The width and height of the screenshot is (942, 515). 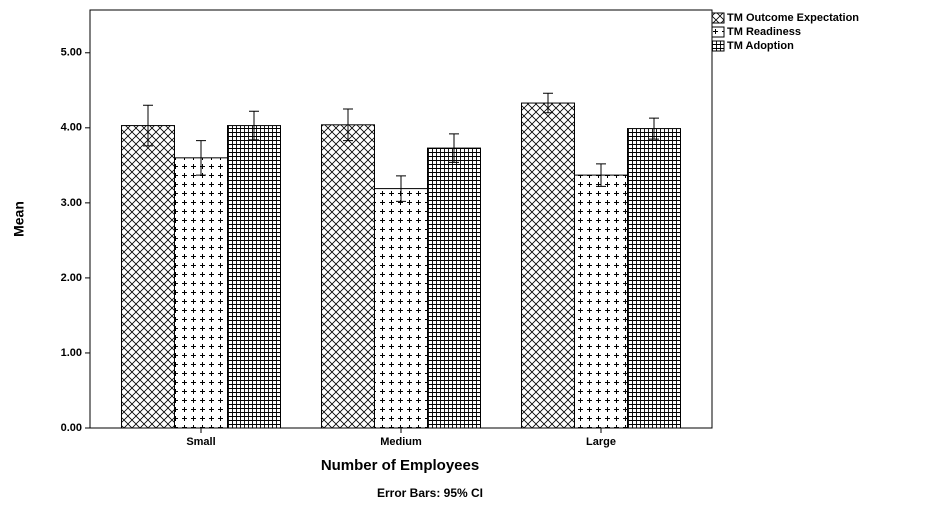 I want to click on x-tick-label: Large, so click(x=601, y=442).